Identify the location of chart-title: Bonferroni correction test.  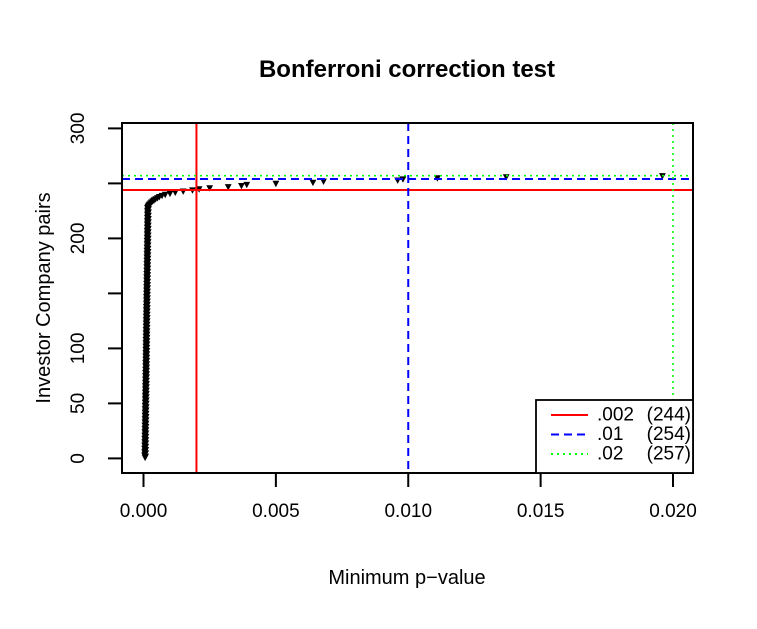
(407, 69).